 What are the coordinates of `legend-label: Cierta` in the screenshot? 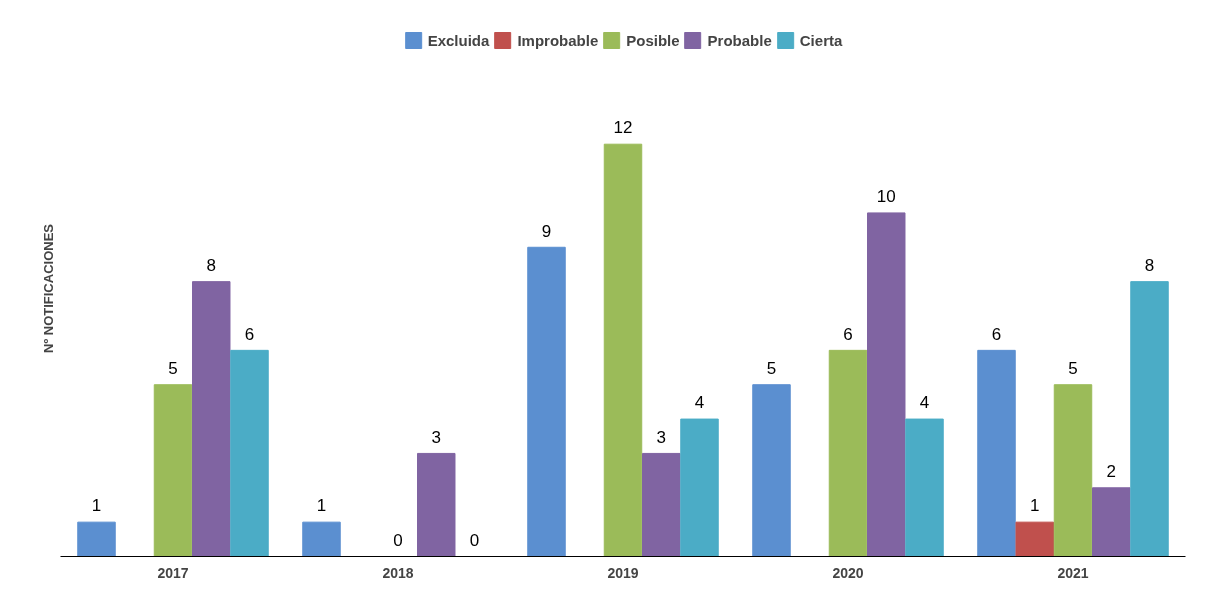 It's located at (821, 40).